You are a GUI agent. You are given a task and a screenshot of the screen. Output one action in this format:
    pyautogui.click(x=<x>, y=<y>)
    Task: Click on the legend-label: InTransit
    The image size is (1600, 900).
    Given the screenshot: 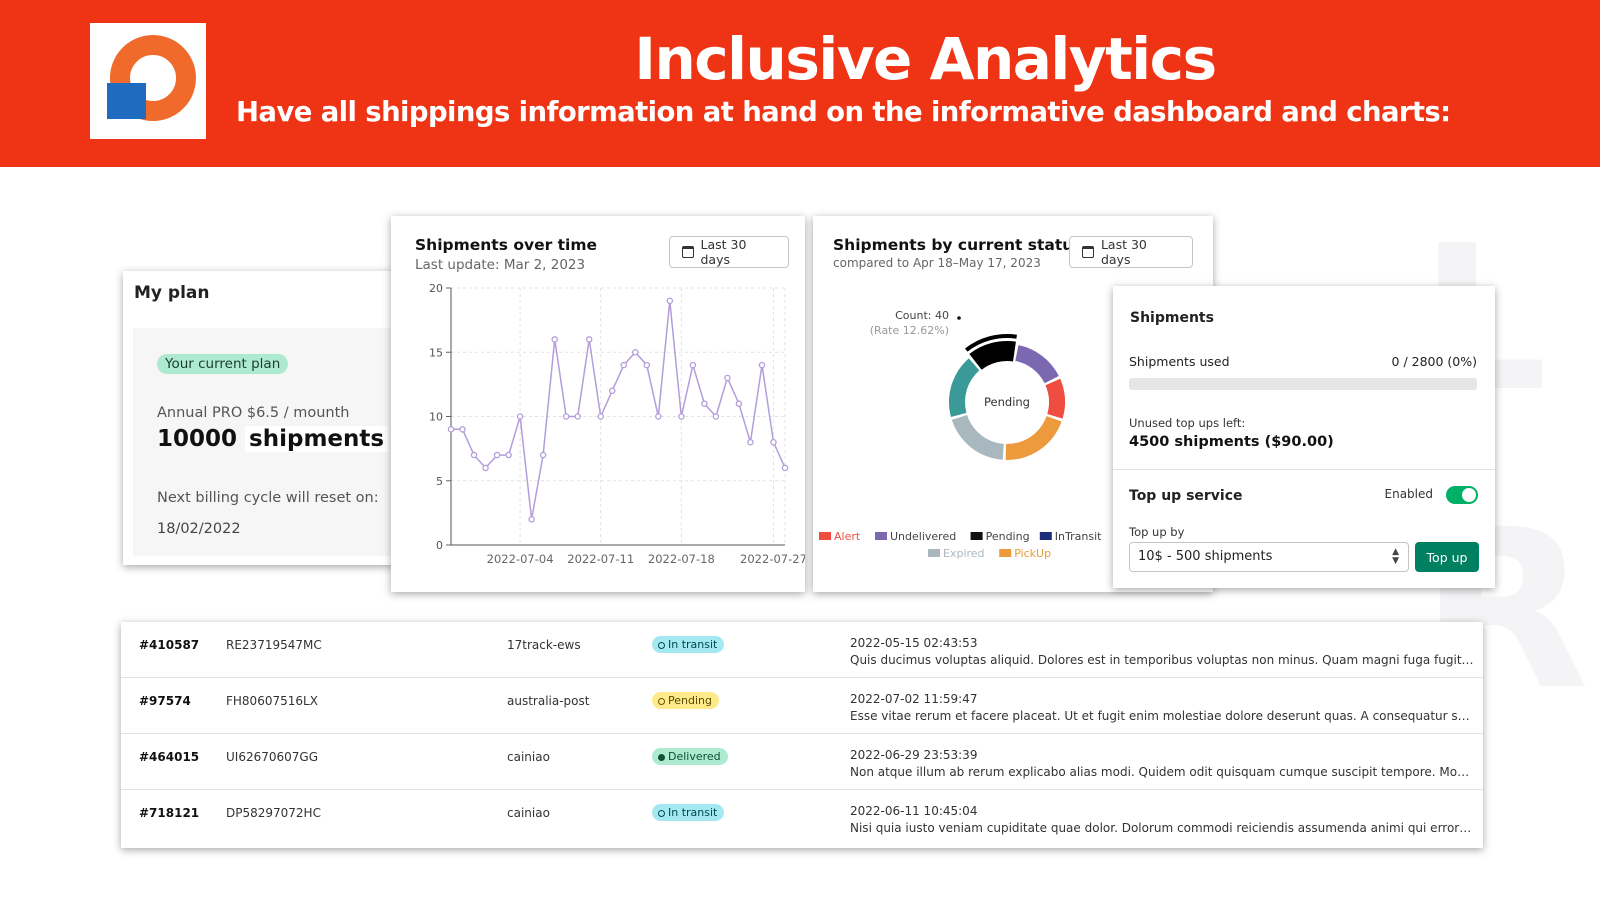 What is the action you would take?
    pyautogui.click(x=1078, y=536)
    